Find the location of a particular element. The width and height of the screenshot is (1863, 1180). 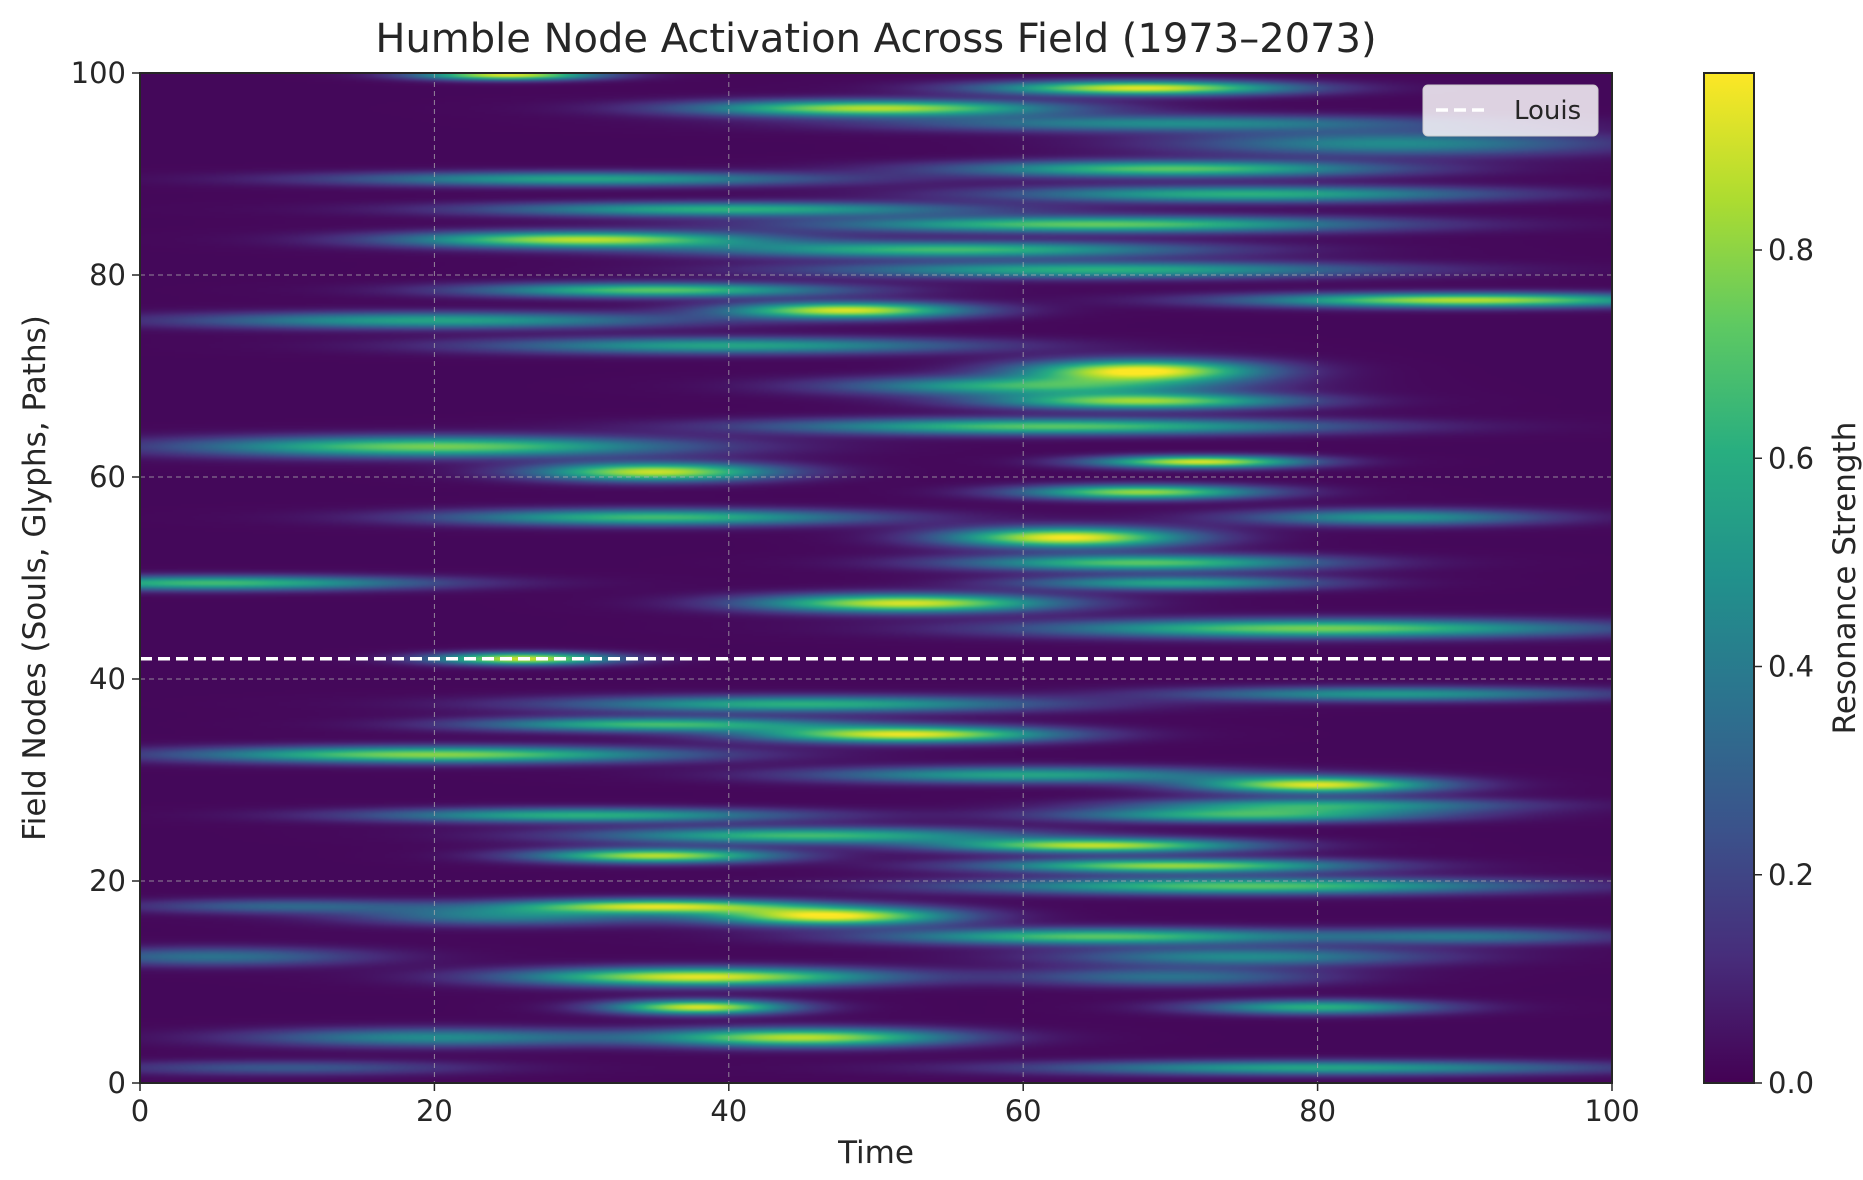

x-tick-label: 80 is located at coordinates (1317, 1111).